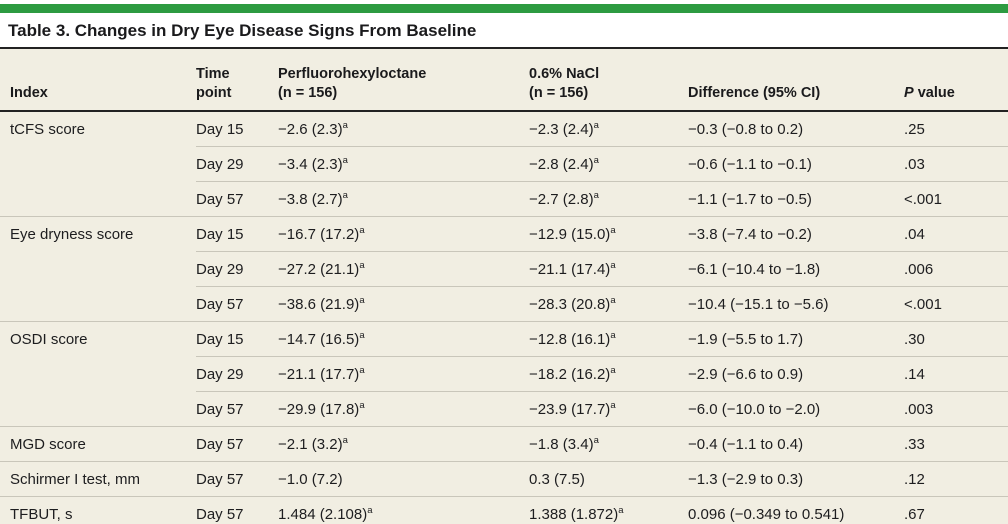  What do you see at coordinates (608, 304) in the screenshot?
I see `cell-nacl: −28.3 (20.8)a` at bounding box center [608, 304].